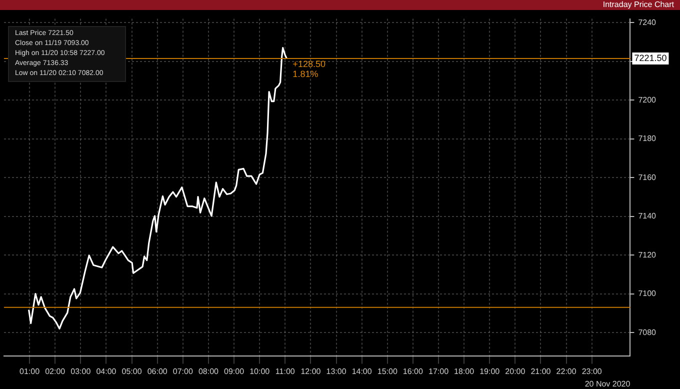 The width and height of the screenshot is (680, 389). Describe the element at coordinates (439, 371) in the screenshot. I see `x-tick-label: 17:00` at that location.